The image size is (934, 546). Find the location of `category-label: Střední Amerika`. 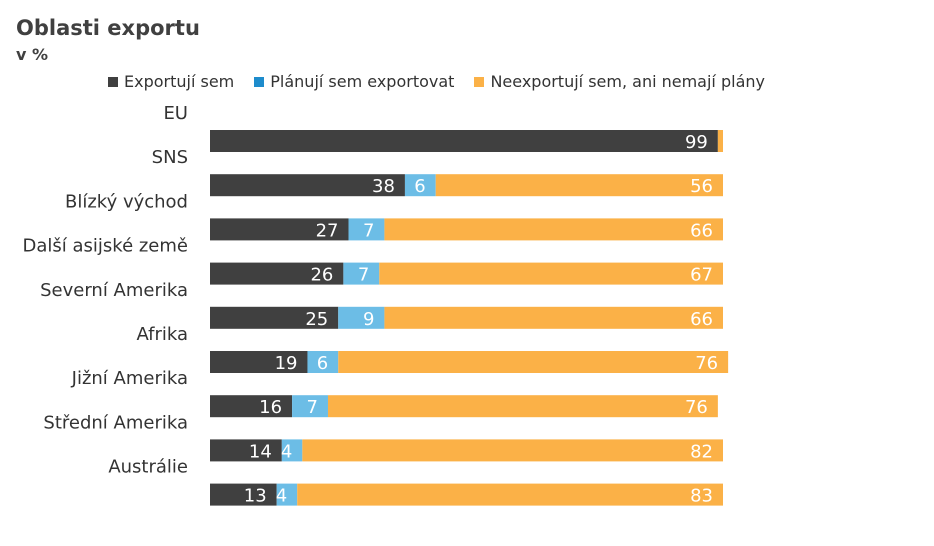

category-label: Střední Amerika is located at coordinates (115, 422).